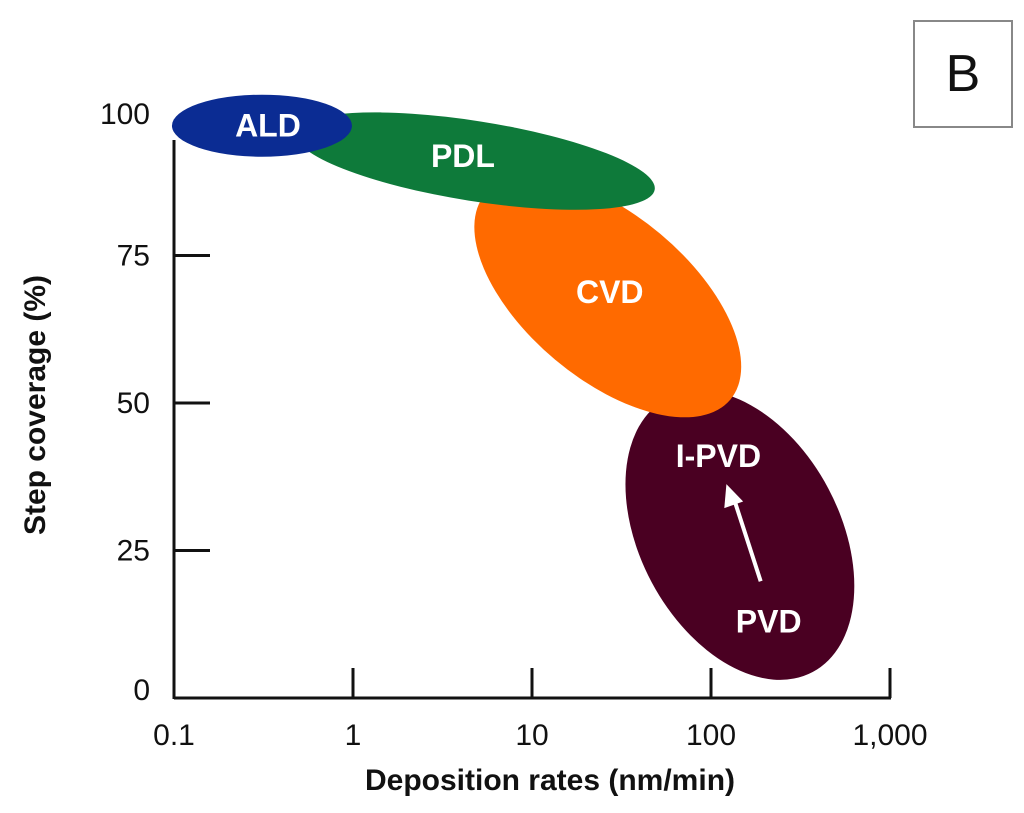 Image resolution: width=1024 pixels, height=813 pixels. What do you see at coordinates (550, 780) in the screenshot?
I see `x-axis-title: Deposition rates (nm/min)` at bounding box center [550, 780].